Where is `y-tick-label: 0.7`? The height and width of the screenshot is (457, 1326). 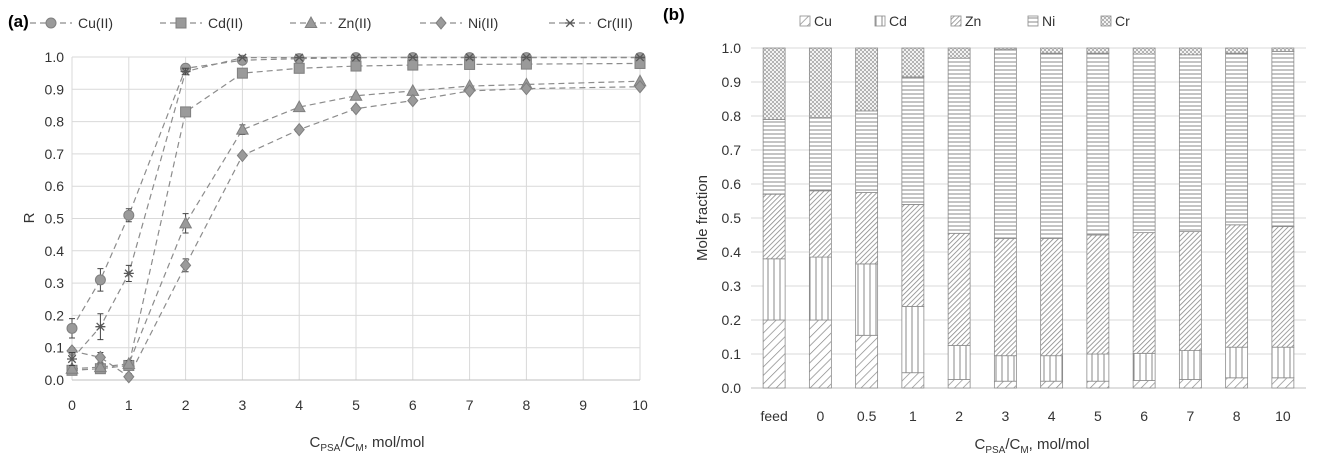 y-tick-label: 0.7 is located at coordinates (55, 154).